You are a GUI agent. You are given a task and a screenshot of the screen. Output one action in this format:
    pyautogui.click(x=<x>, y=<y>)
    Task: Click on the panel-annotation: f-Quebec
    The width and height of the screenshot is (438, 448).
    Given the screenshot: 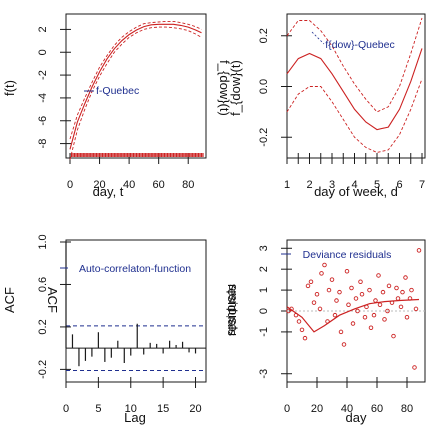 What is the action you would take?
    pyautogui.click(x=117, y=91)
    